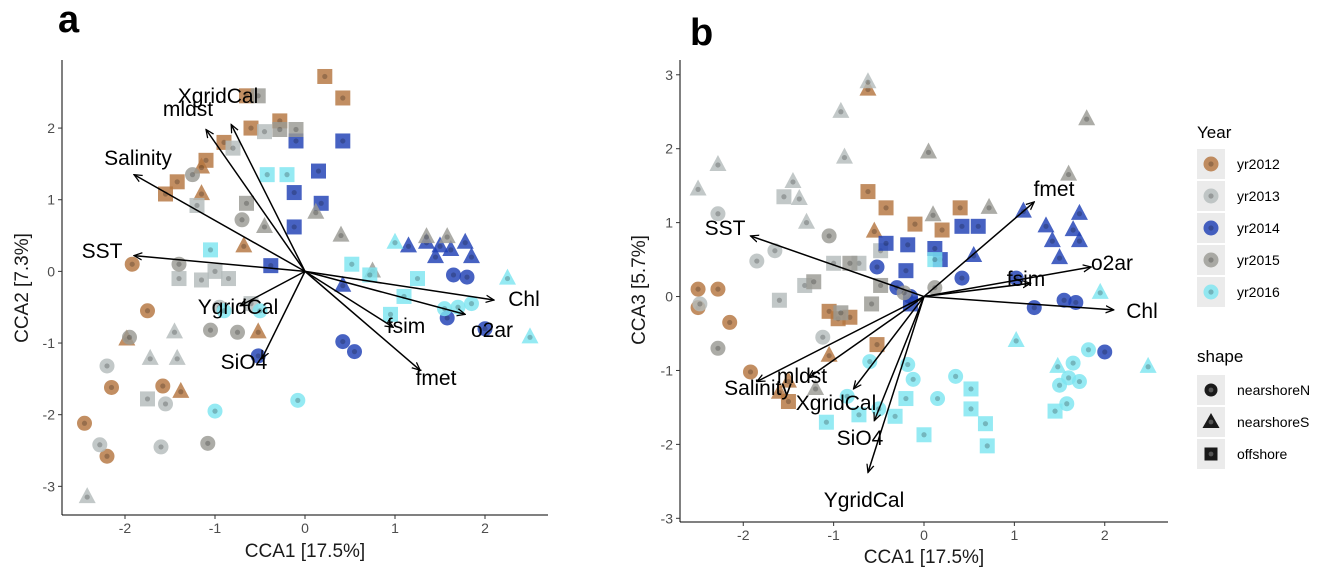  Describe the element at coordinates (362, 320) in the screenshot. I see `vector-arrow-fmet` at that location.